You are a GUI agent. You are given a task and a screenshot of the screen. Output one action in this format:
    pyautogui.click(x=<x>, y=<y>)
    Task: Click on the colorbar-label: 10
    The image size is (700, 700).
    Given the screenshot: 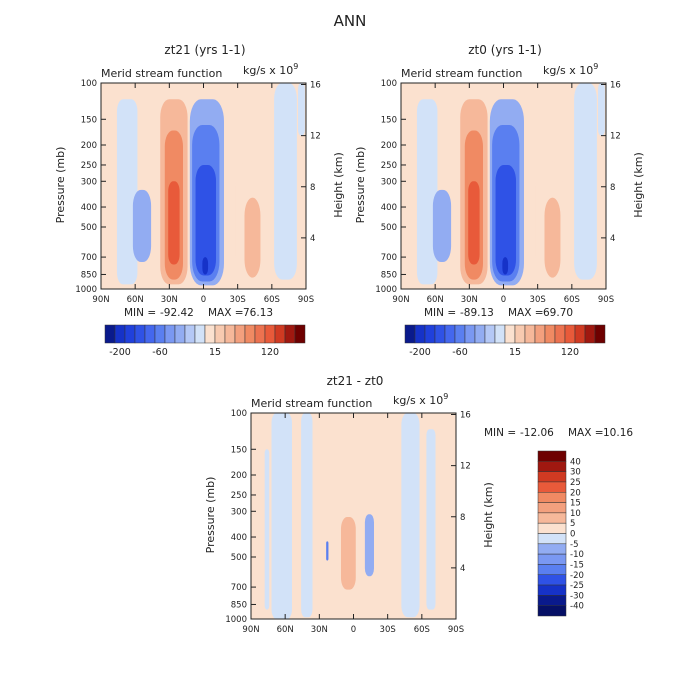 What is the action you would take?
    pyautogui.click(x=575, y=514)
    